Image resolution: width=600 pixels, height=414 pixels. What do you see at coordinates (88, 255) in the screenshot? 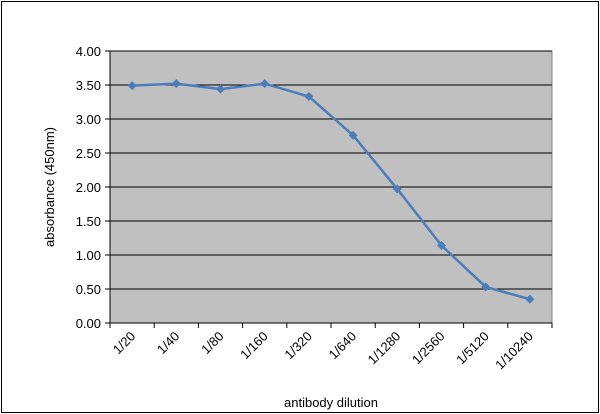
I see `y-tick-label: 1.00` at bounding box center [88, 255].